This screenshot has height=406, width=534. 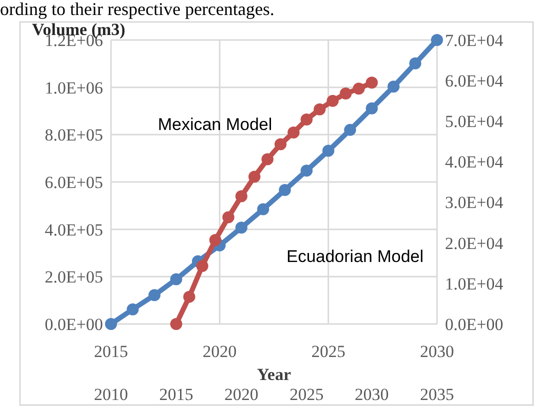 I want to click on x2-tick-label: 2020, so click(x=241, y=394).